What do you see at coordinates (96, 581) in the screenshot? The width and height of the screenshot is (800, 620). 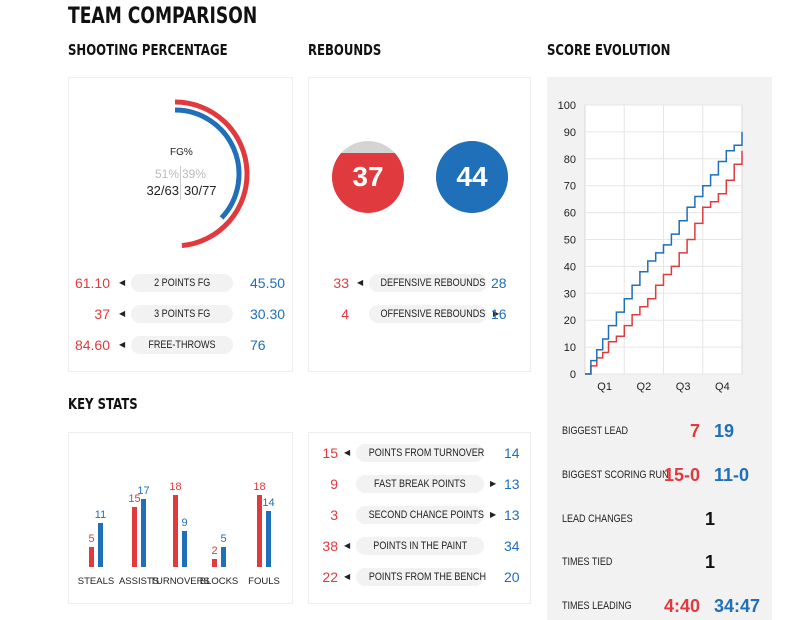 I see `bar-category-label: STEALS` at bounding box center [96, 581].